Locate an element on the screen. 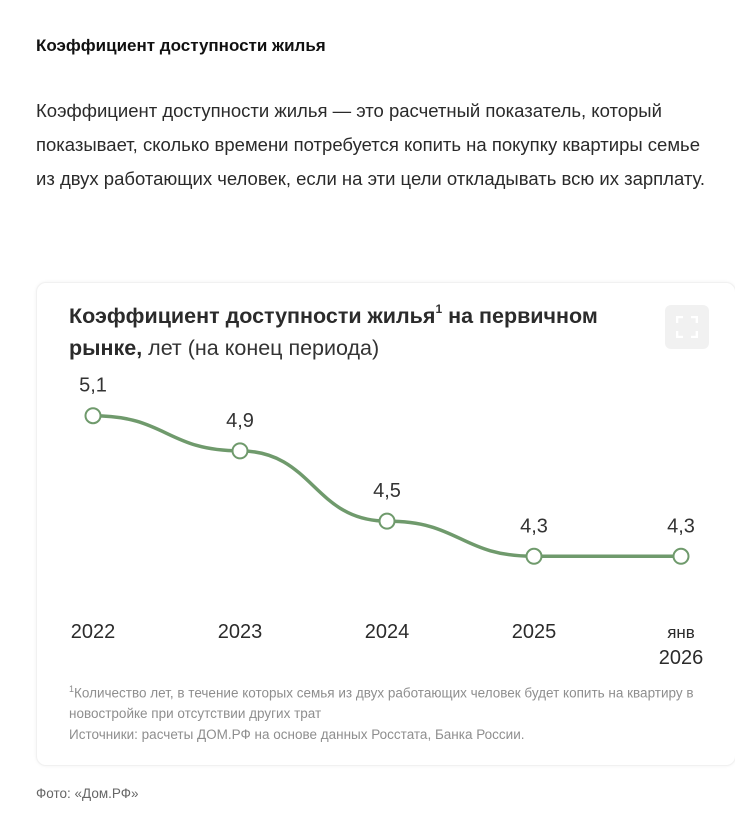 The width and height of the screenshot is (735, 817). x-tick-label: 2023 is located at coordinates (240, 632).